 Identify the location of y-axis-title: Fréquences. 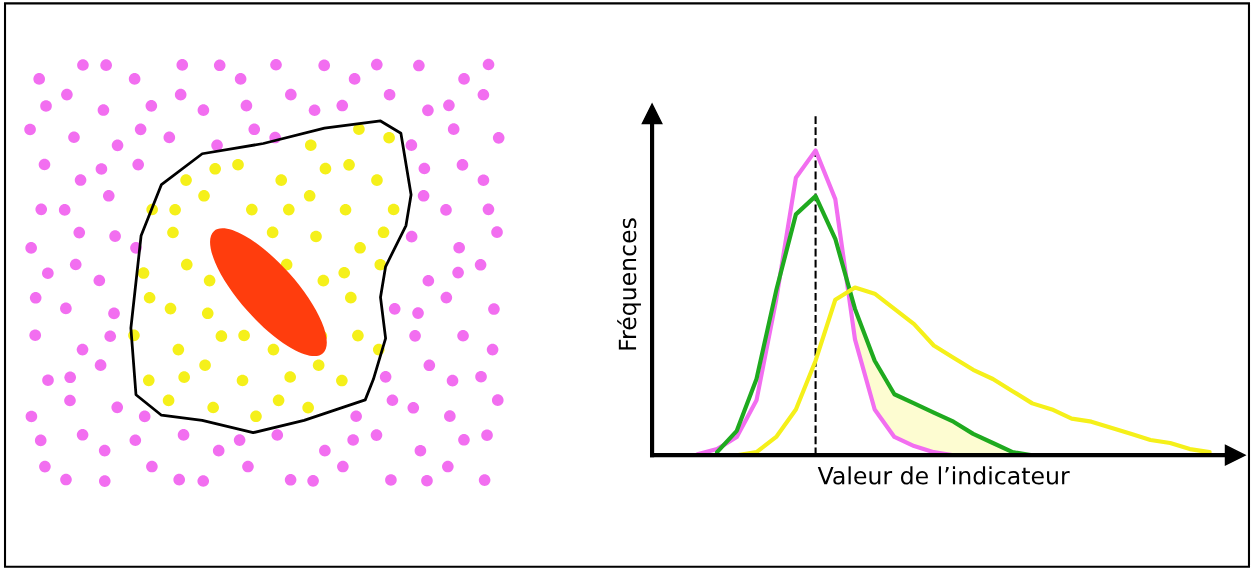
(629, 284).